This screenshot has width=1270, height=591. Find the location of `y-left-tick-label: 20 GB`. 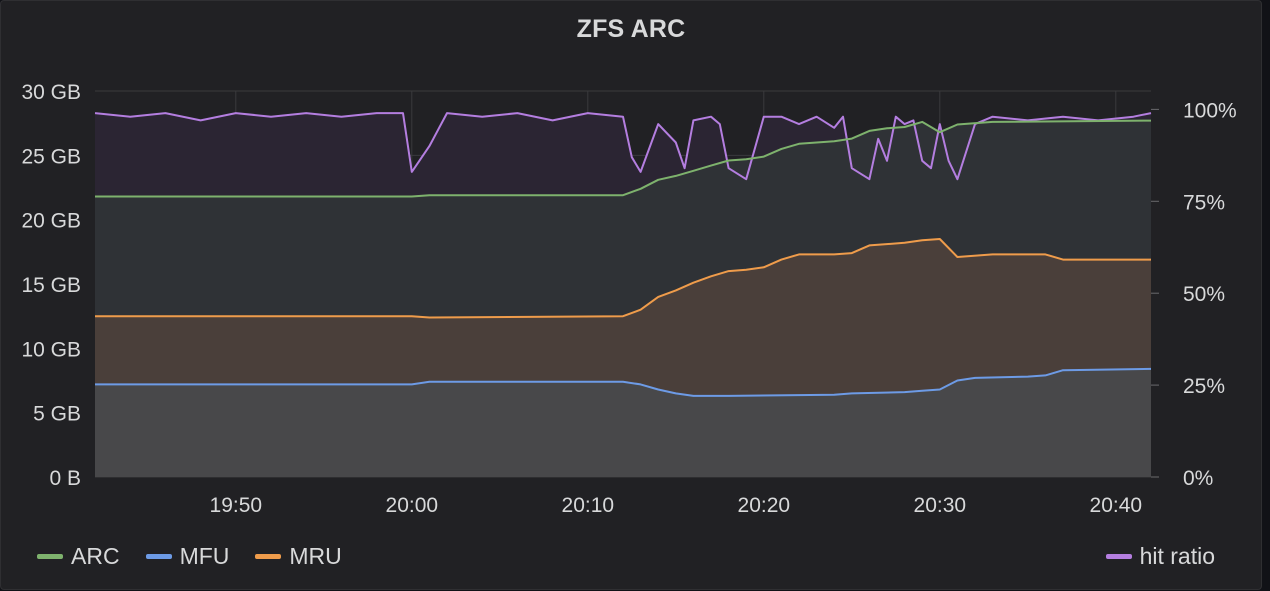

y-left-tick-label: 20 GB is located at coordinates (51, 221).